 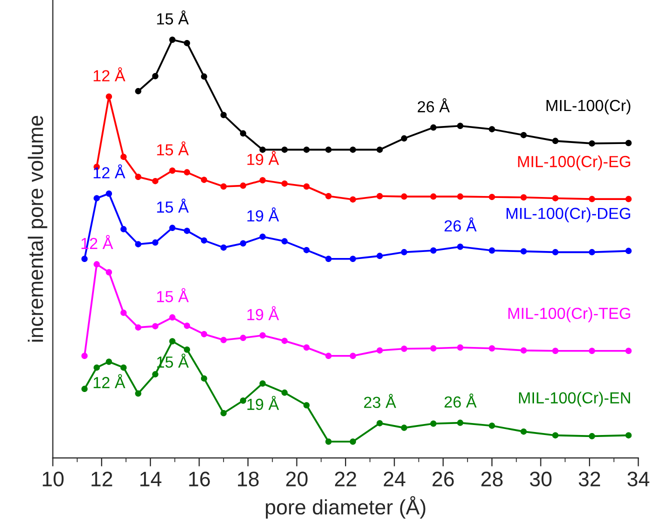 What do you see at coordinates (443, 479) in the screenshot?
I see `x-tick-label: 26` at bounding box center [443, 479].